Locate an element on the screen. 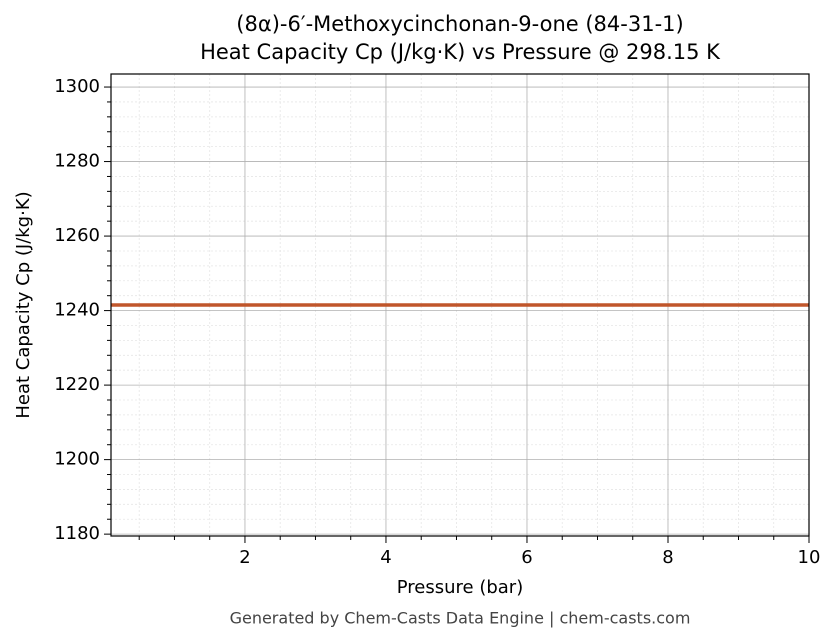 The height and width of the screenshot is (644, 836). x-tick-label: 10 is located at coordinates (809, 557).